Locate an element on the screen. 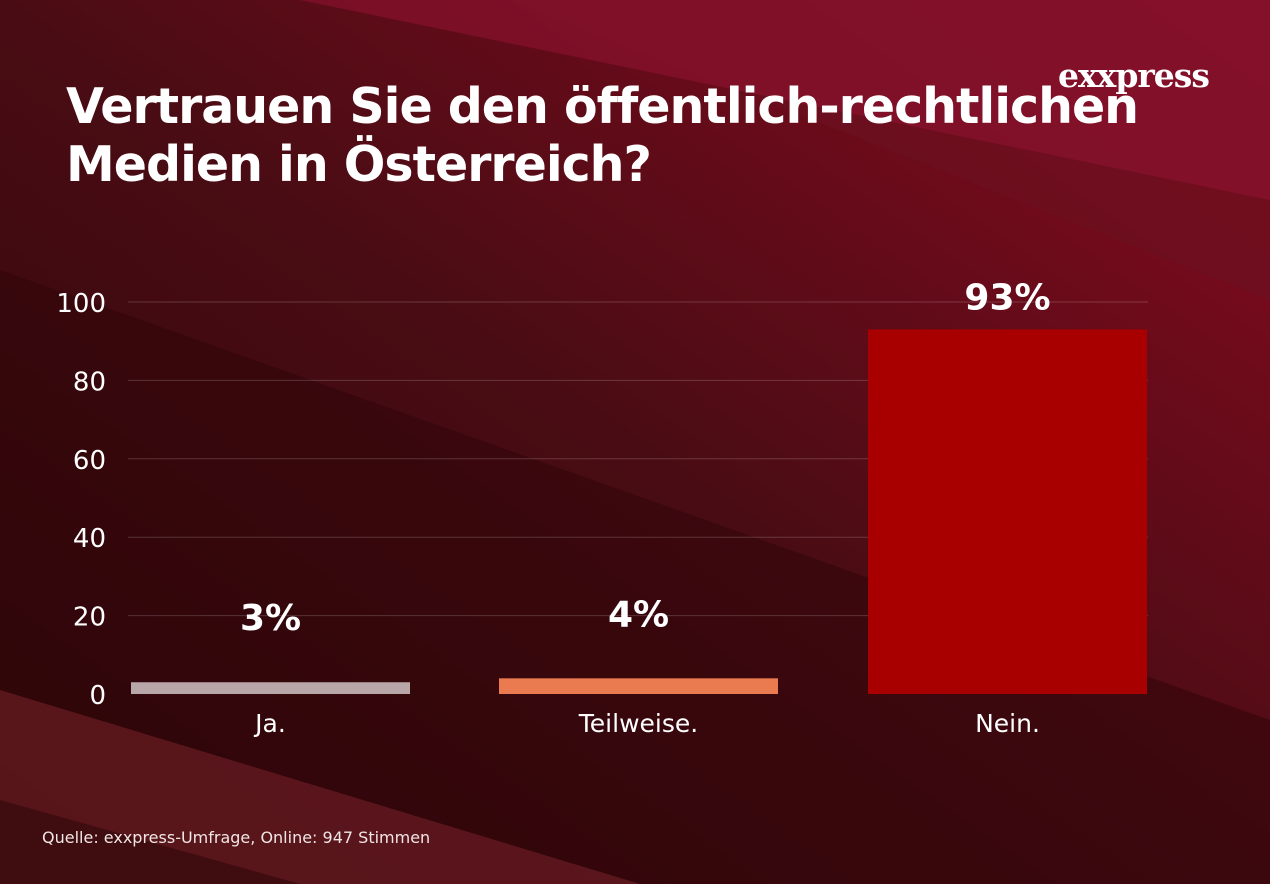 The image size is (1270, 884). data-label: 93% is located at coordinates (1007, 297).